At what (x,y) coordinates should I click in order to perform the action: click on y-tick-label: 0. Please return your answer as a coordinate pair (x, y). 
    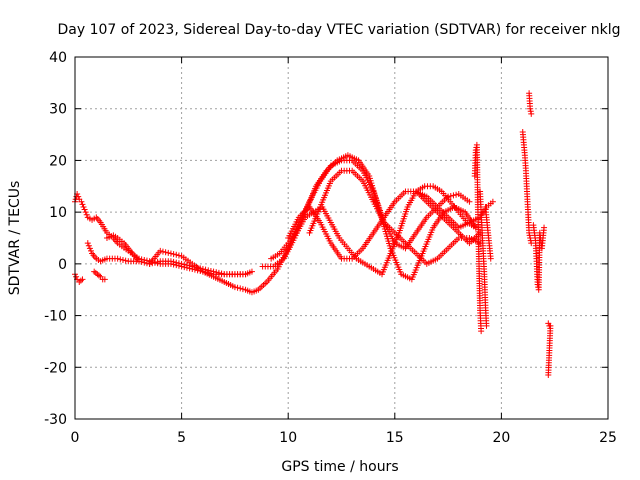
    Looking at the image, I should click on (62, 265).